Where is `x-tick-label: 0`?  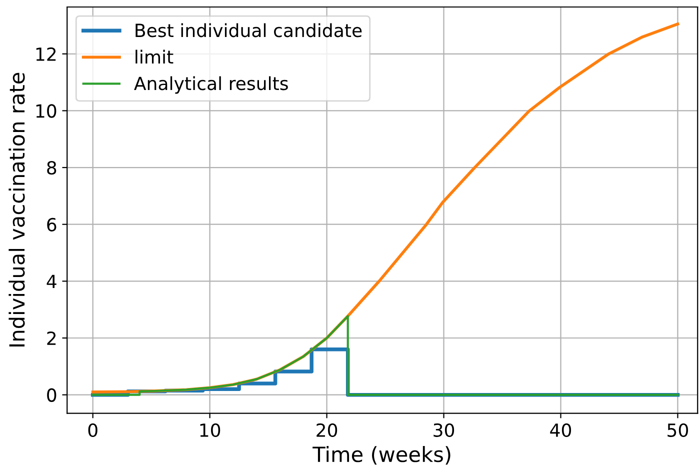
x-tick-label: 0 is located at coordinates (93, 430).